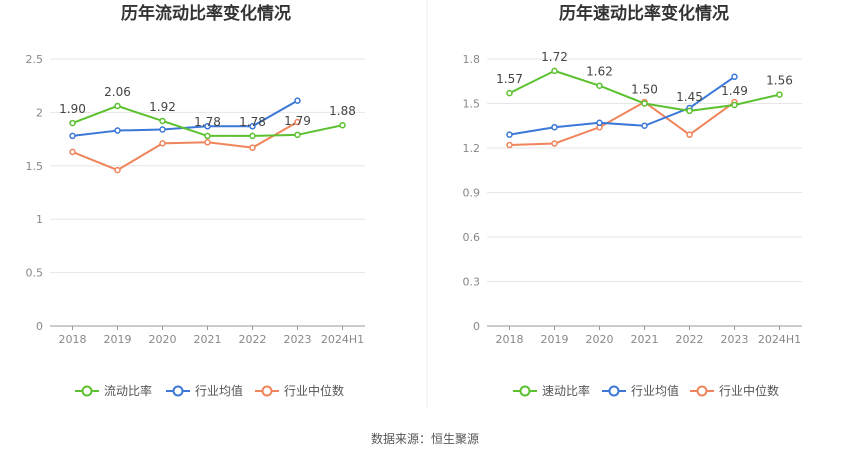 The width and height of the screenshot is (850, 459). Describe the element at coordinates (509, 79) in the screenshot. I see `data-label: 1.57` at that location.